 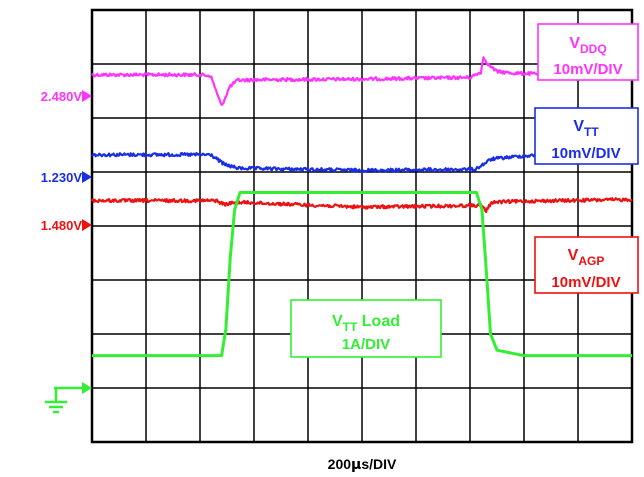 What do you see at coordinates (62, 177) in the screenshot?
I see `vtt-level-label: 1.230V` at bounding box center [62, 177].